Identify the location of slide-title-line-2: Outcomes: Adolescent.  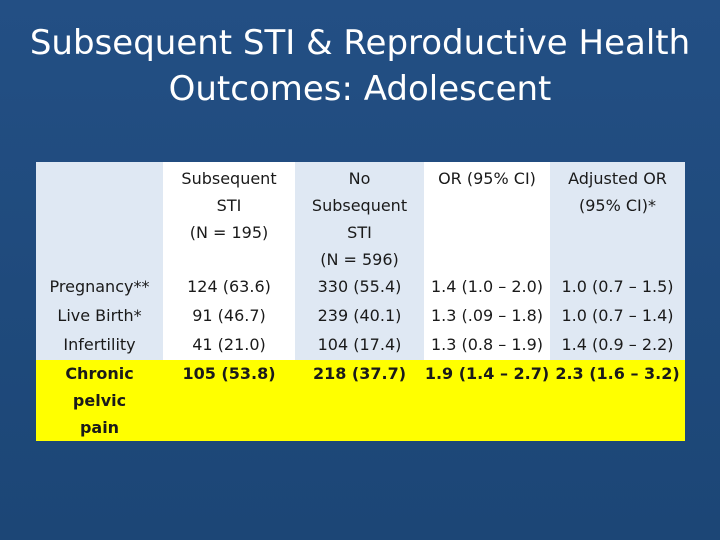
(360, 89).